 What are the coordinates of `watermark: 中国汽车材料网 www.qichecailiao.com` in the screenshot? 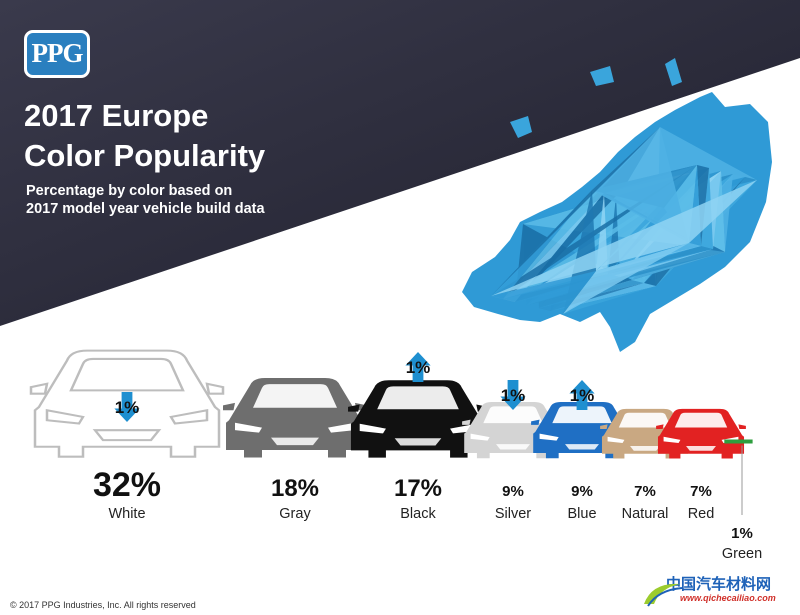 It's located at (718, 593).